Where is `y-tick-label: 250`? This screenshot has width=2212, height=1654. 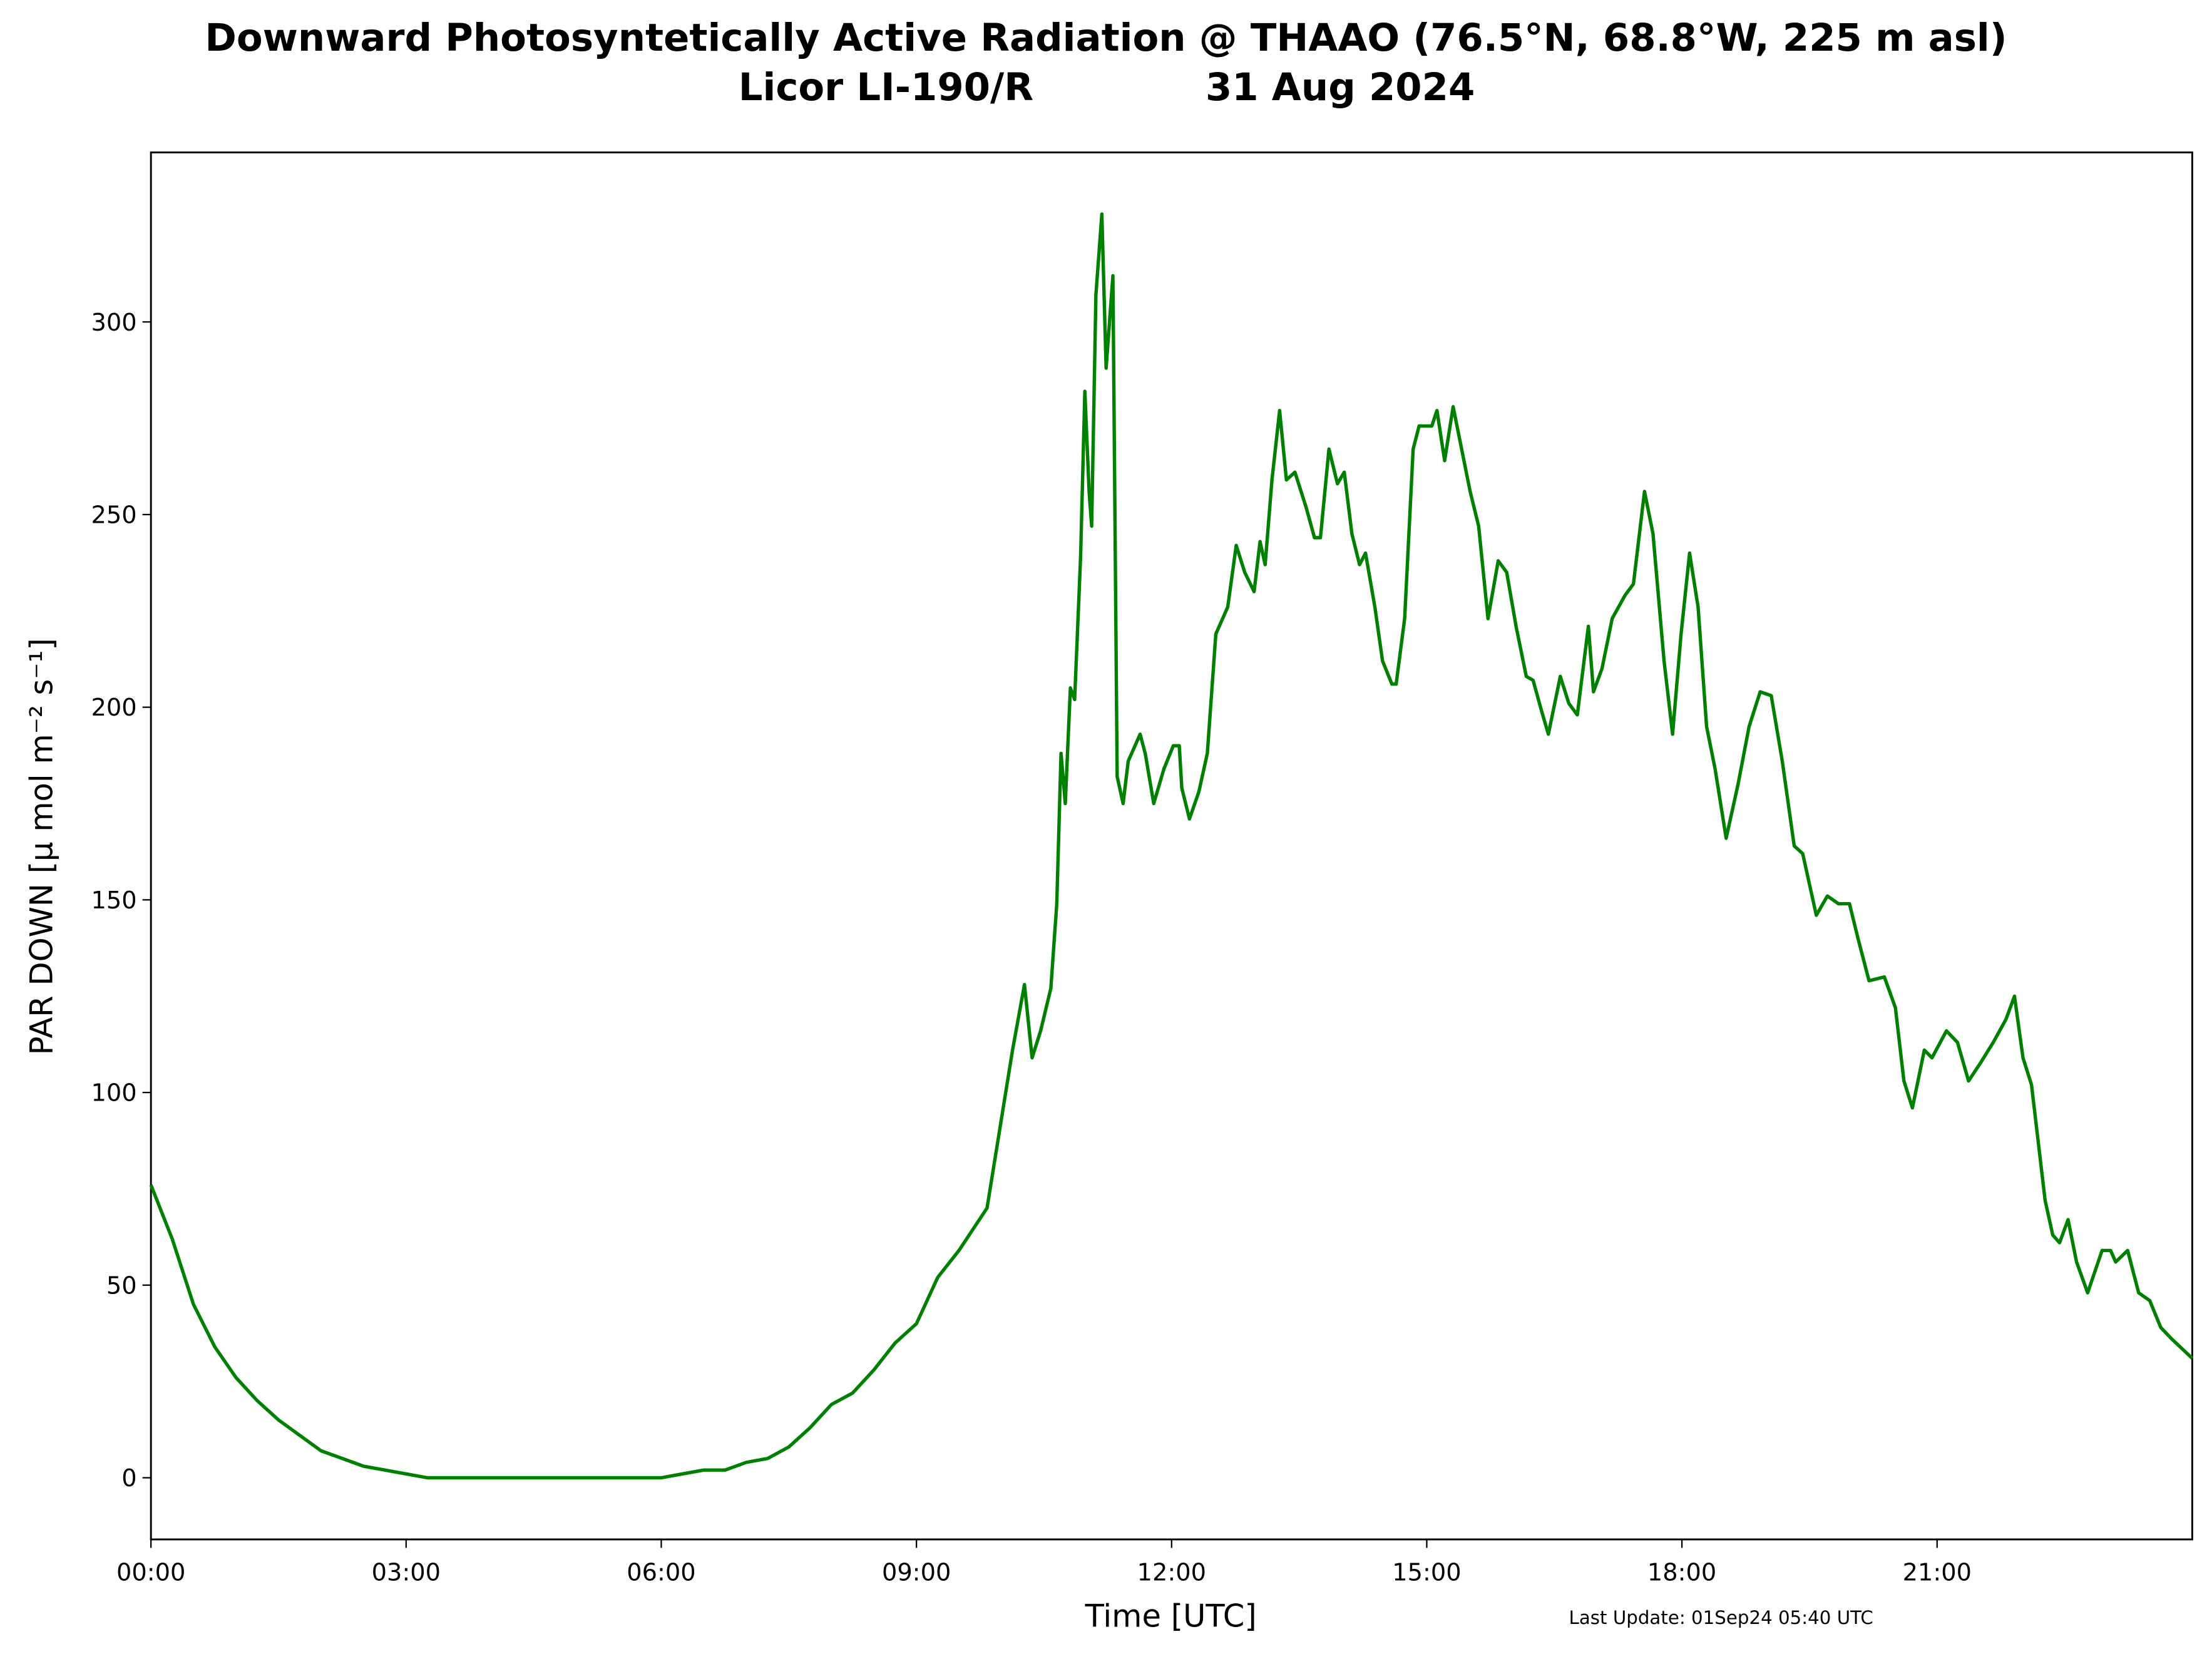 y-tick-label: 250 is located at coordinates (114, 515).